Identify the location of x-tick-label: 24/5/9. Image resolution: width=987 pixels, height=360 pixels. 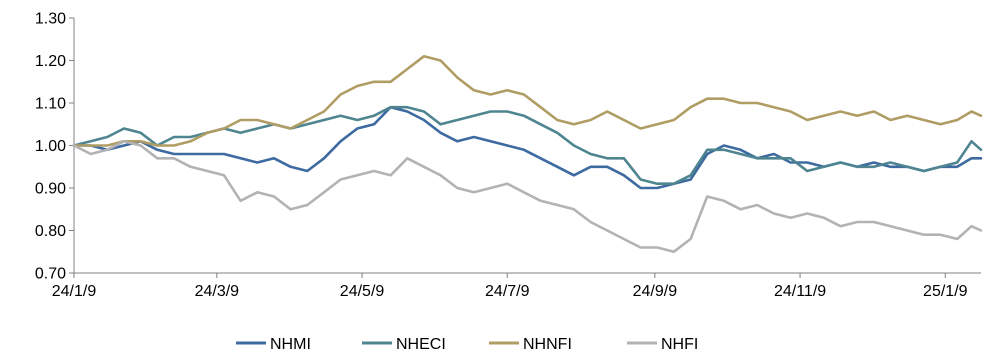
(362, 291).